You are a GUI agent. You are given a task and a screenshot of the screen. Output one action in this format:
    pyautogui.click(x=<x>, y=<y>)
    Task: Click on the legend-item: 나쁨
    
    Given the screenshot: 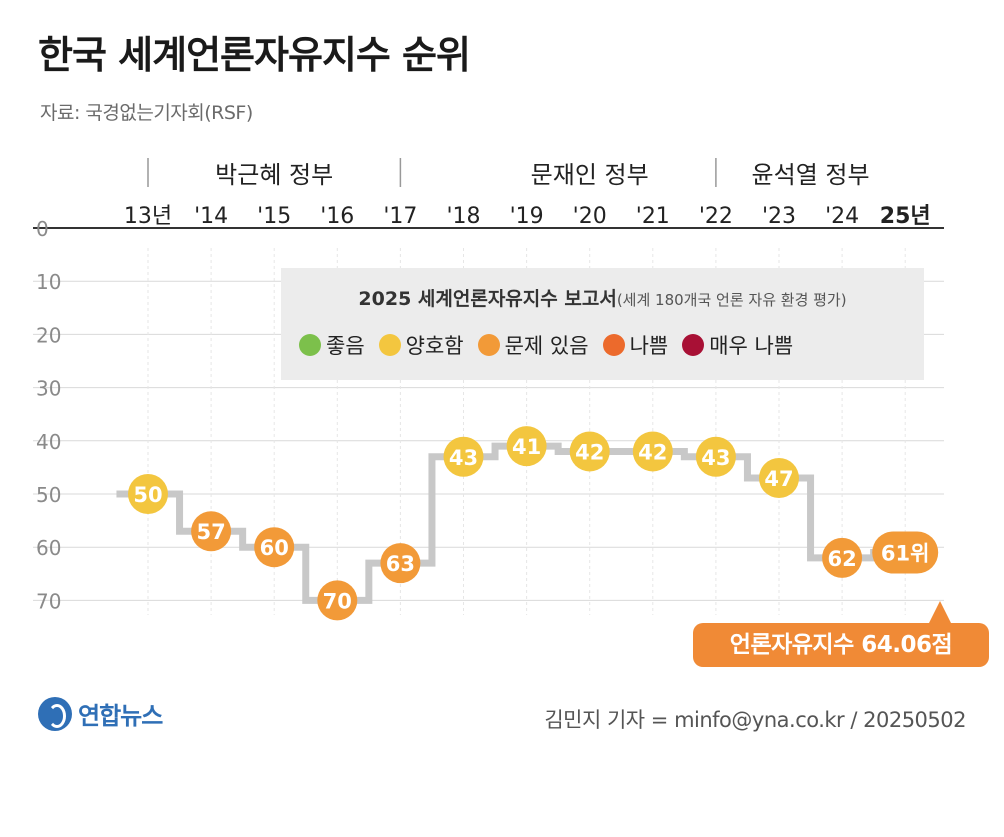 What is the action you would take?
    pyautogui.click(x=635, y=345)
    